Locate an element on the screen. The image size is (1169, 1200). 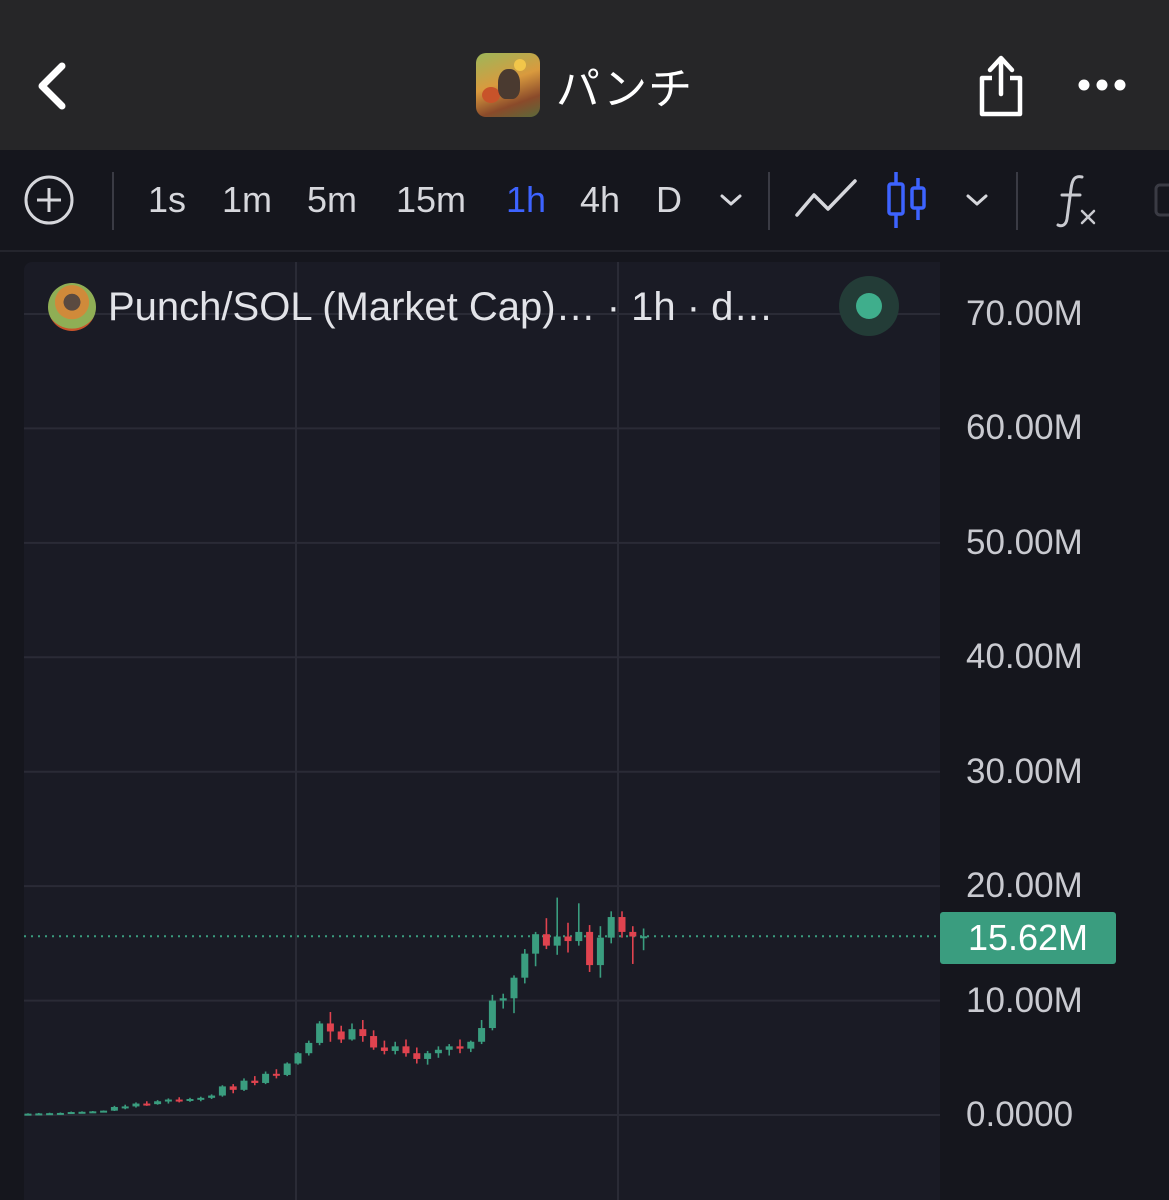
chart-toolbar: 1s 1m 5m 15m 1h 4h D is located at coordinates (584, 201).